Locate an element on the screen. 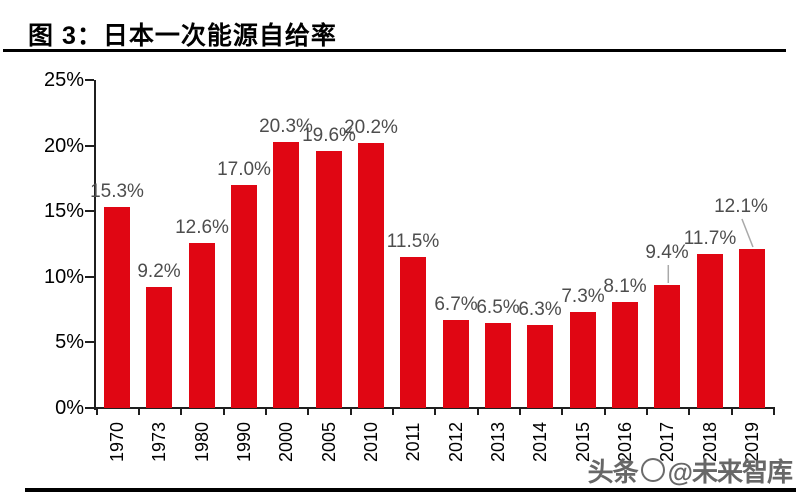 The width and height of the screenshot is (796, 495). x-axis-label-2005: 2005 is located at coordinates (329, 442).